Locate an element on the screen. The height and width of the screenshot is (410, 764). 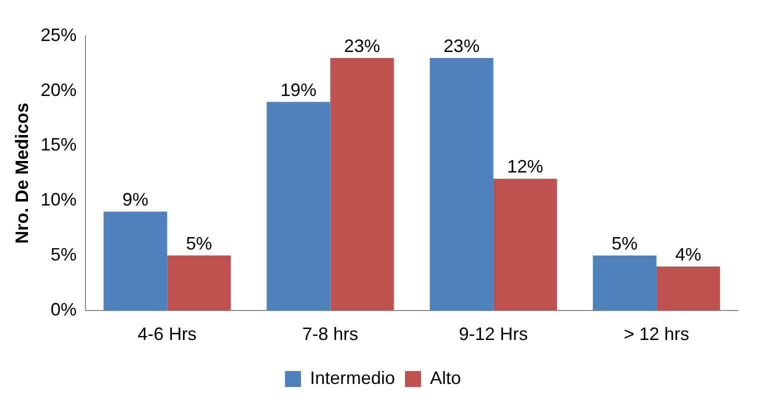
y-tick-label: 5% is located at coordinates (63, 254).